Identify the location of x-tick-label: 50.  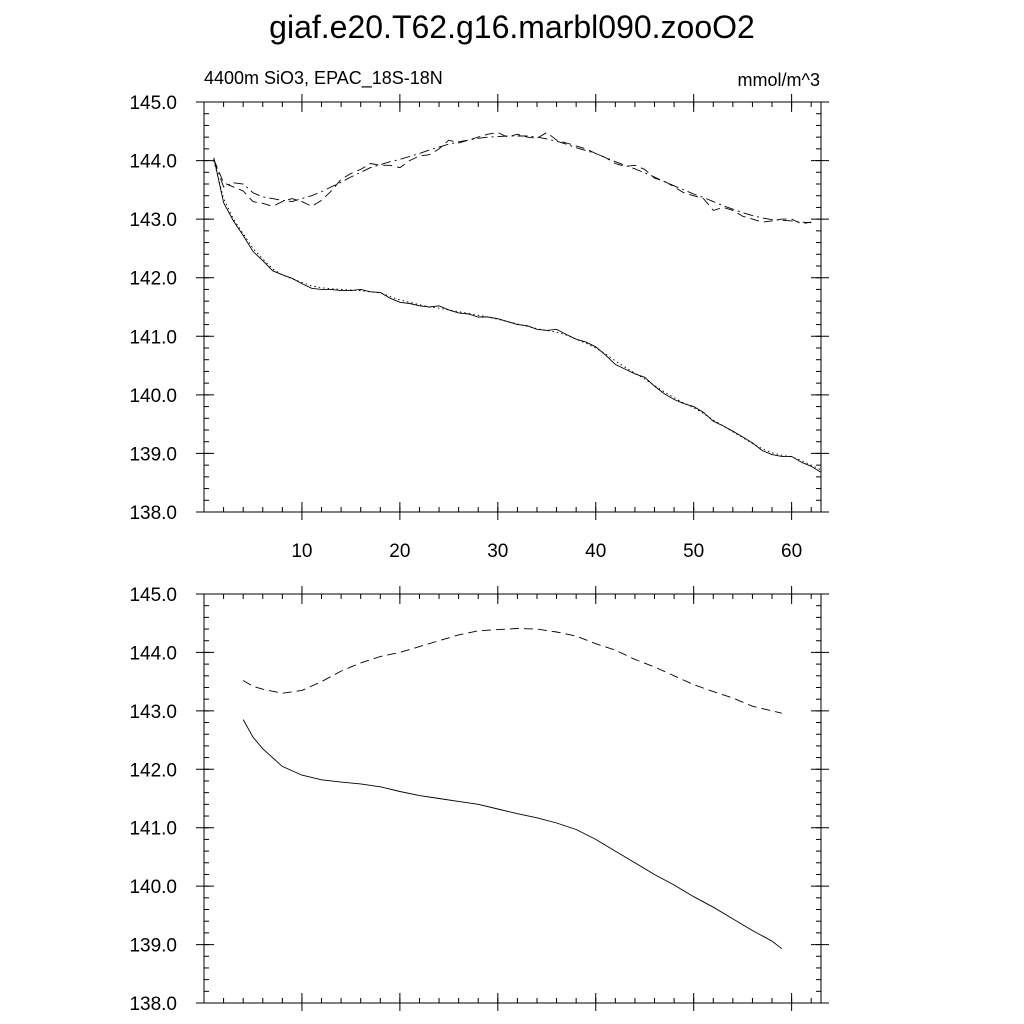
(693, 551).